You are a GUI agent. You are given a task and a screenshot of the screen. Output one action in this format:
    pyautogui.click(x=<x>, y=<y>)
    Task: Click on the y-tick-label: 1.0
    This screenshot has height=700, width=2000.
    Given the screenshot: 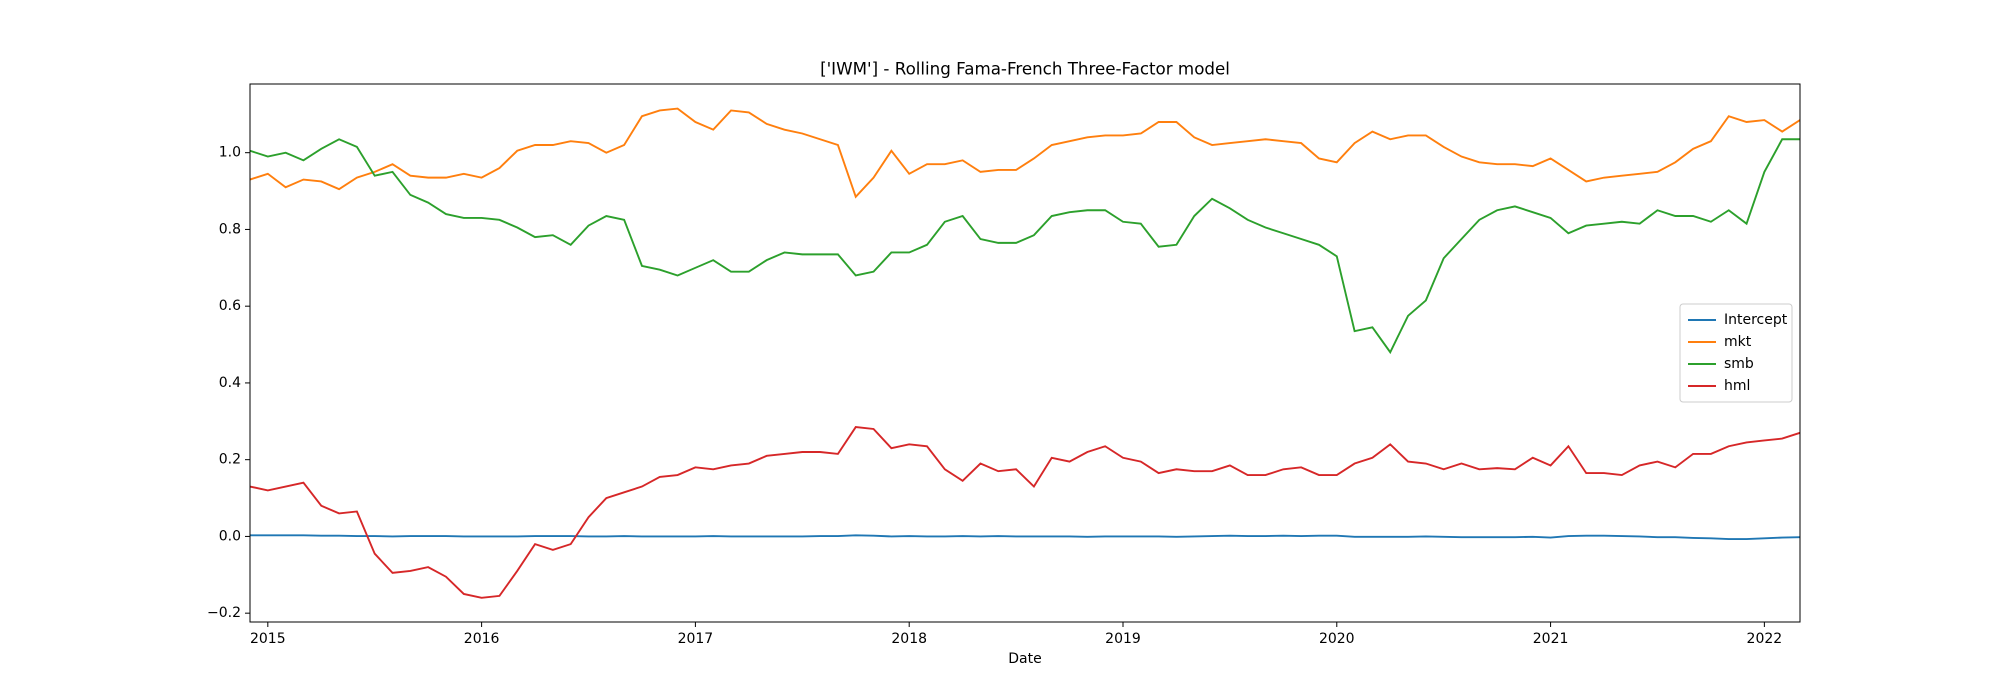 What is the action you would take?
    pyautogui.click(x=230, y=153)
    